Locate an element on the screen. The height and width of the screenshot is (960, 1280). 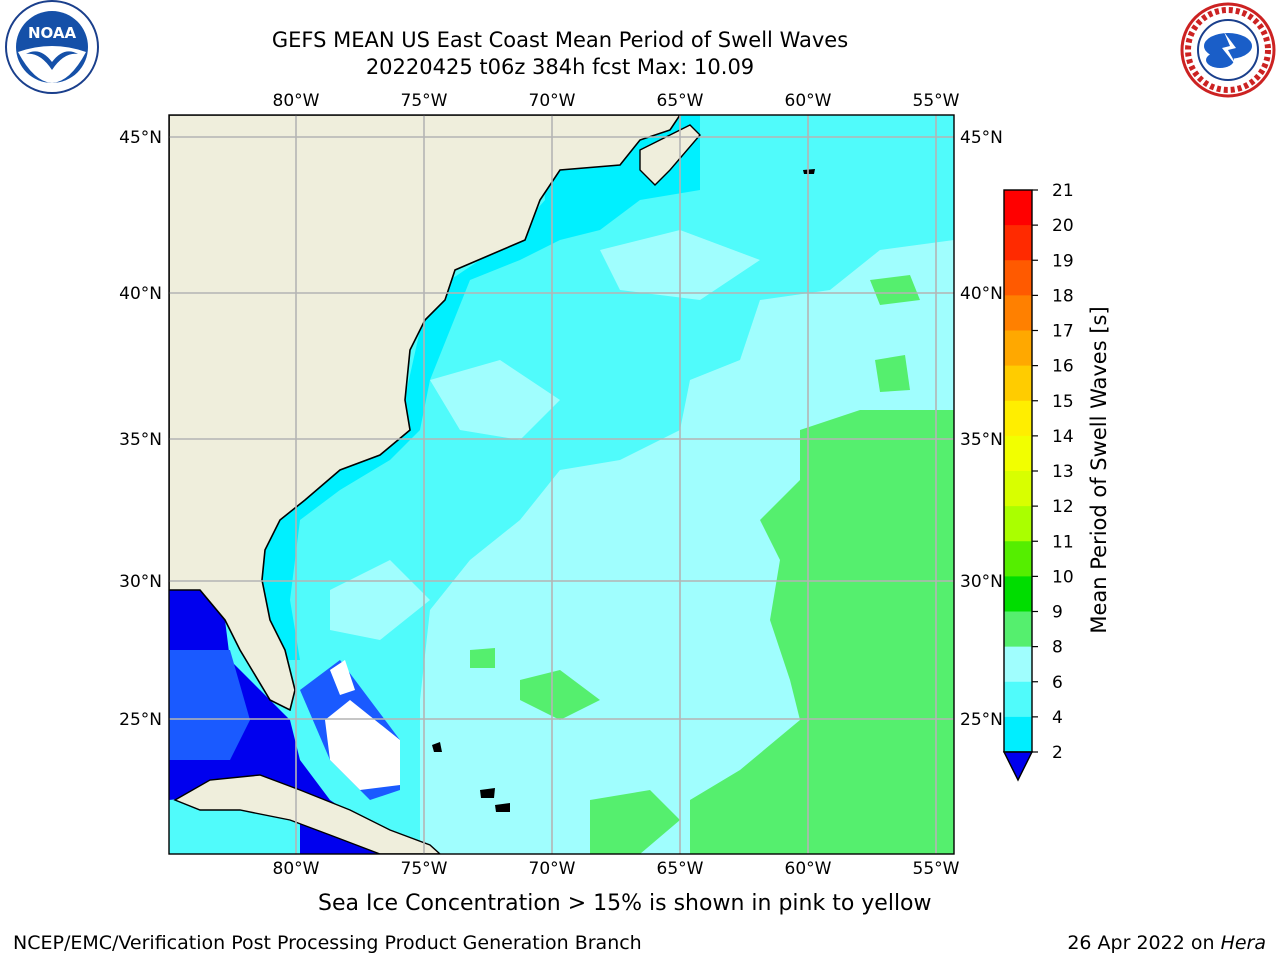
noaa-logo-icon: NOAA is located at coordinates (52, 47).